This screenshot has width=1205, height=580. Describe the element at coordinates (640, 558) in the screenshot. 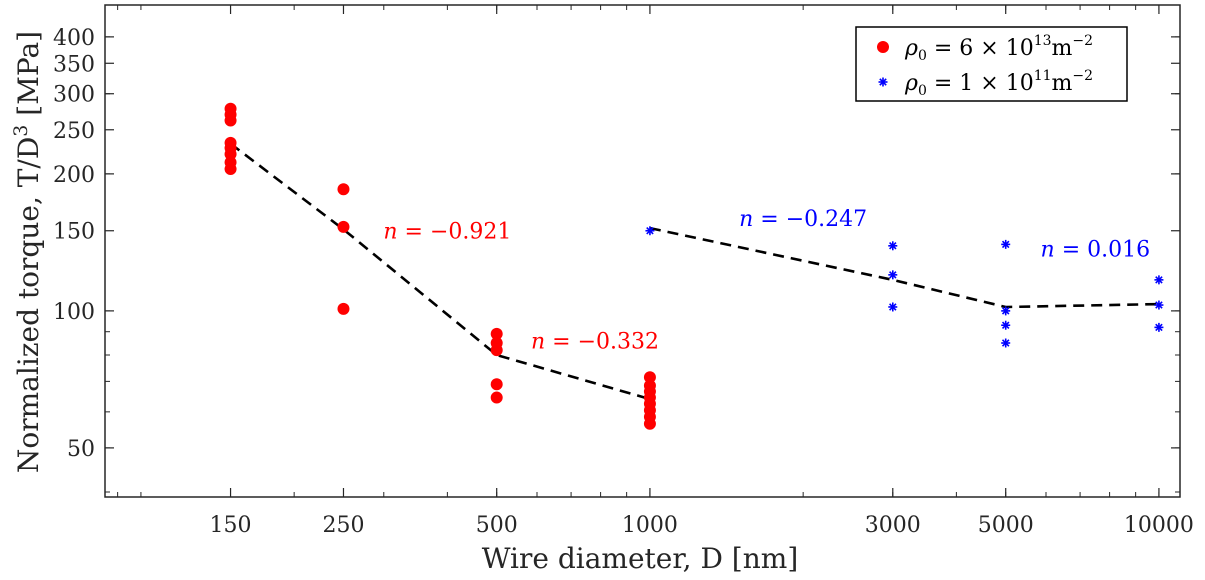

I see `x-axis-label: Wire diameter, D [nm]` at that location.